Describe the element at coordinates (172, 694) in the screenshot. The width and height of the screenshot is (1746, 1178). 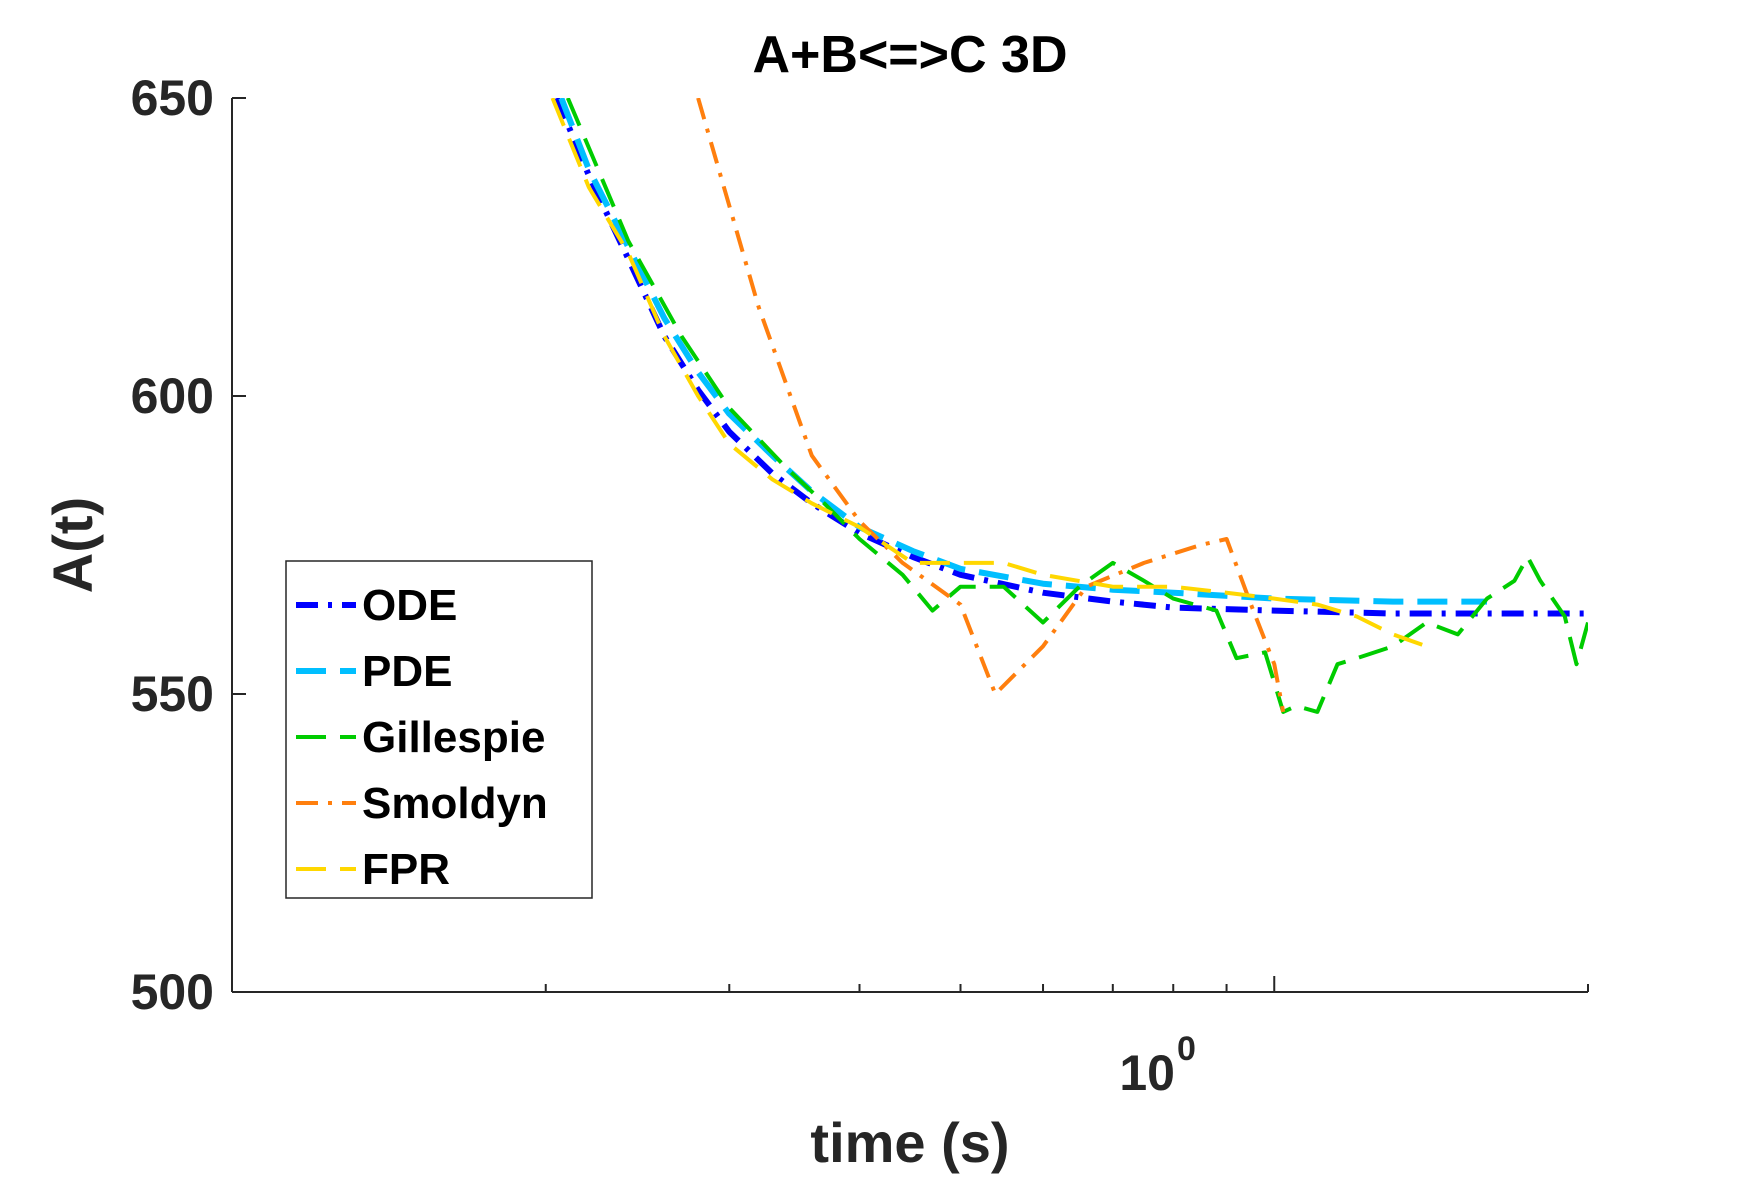
I see `y-tick-label: 550` at that location.